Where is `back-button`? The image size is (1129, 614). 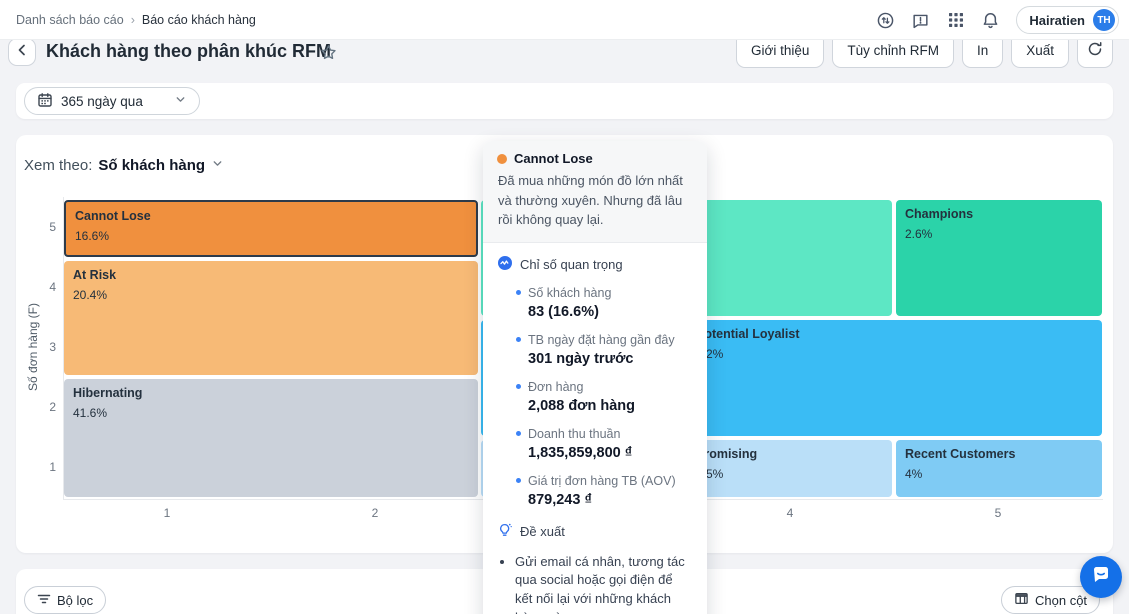 back-button is located at coordinates (22, 52).